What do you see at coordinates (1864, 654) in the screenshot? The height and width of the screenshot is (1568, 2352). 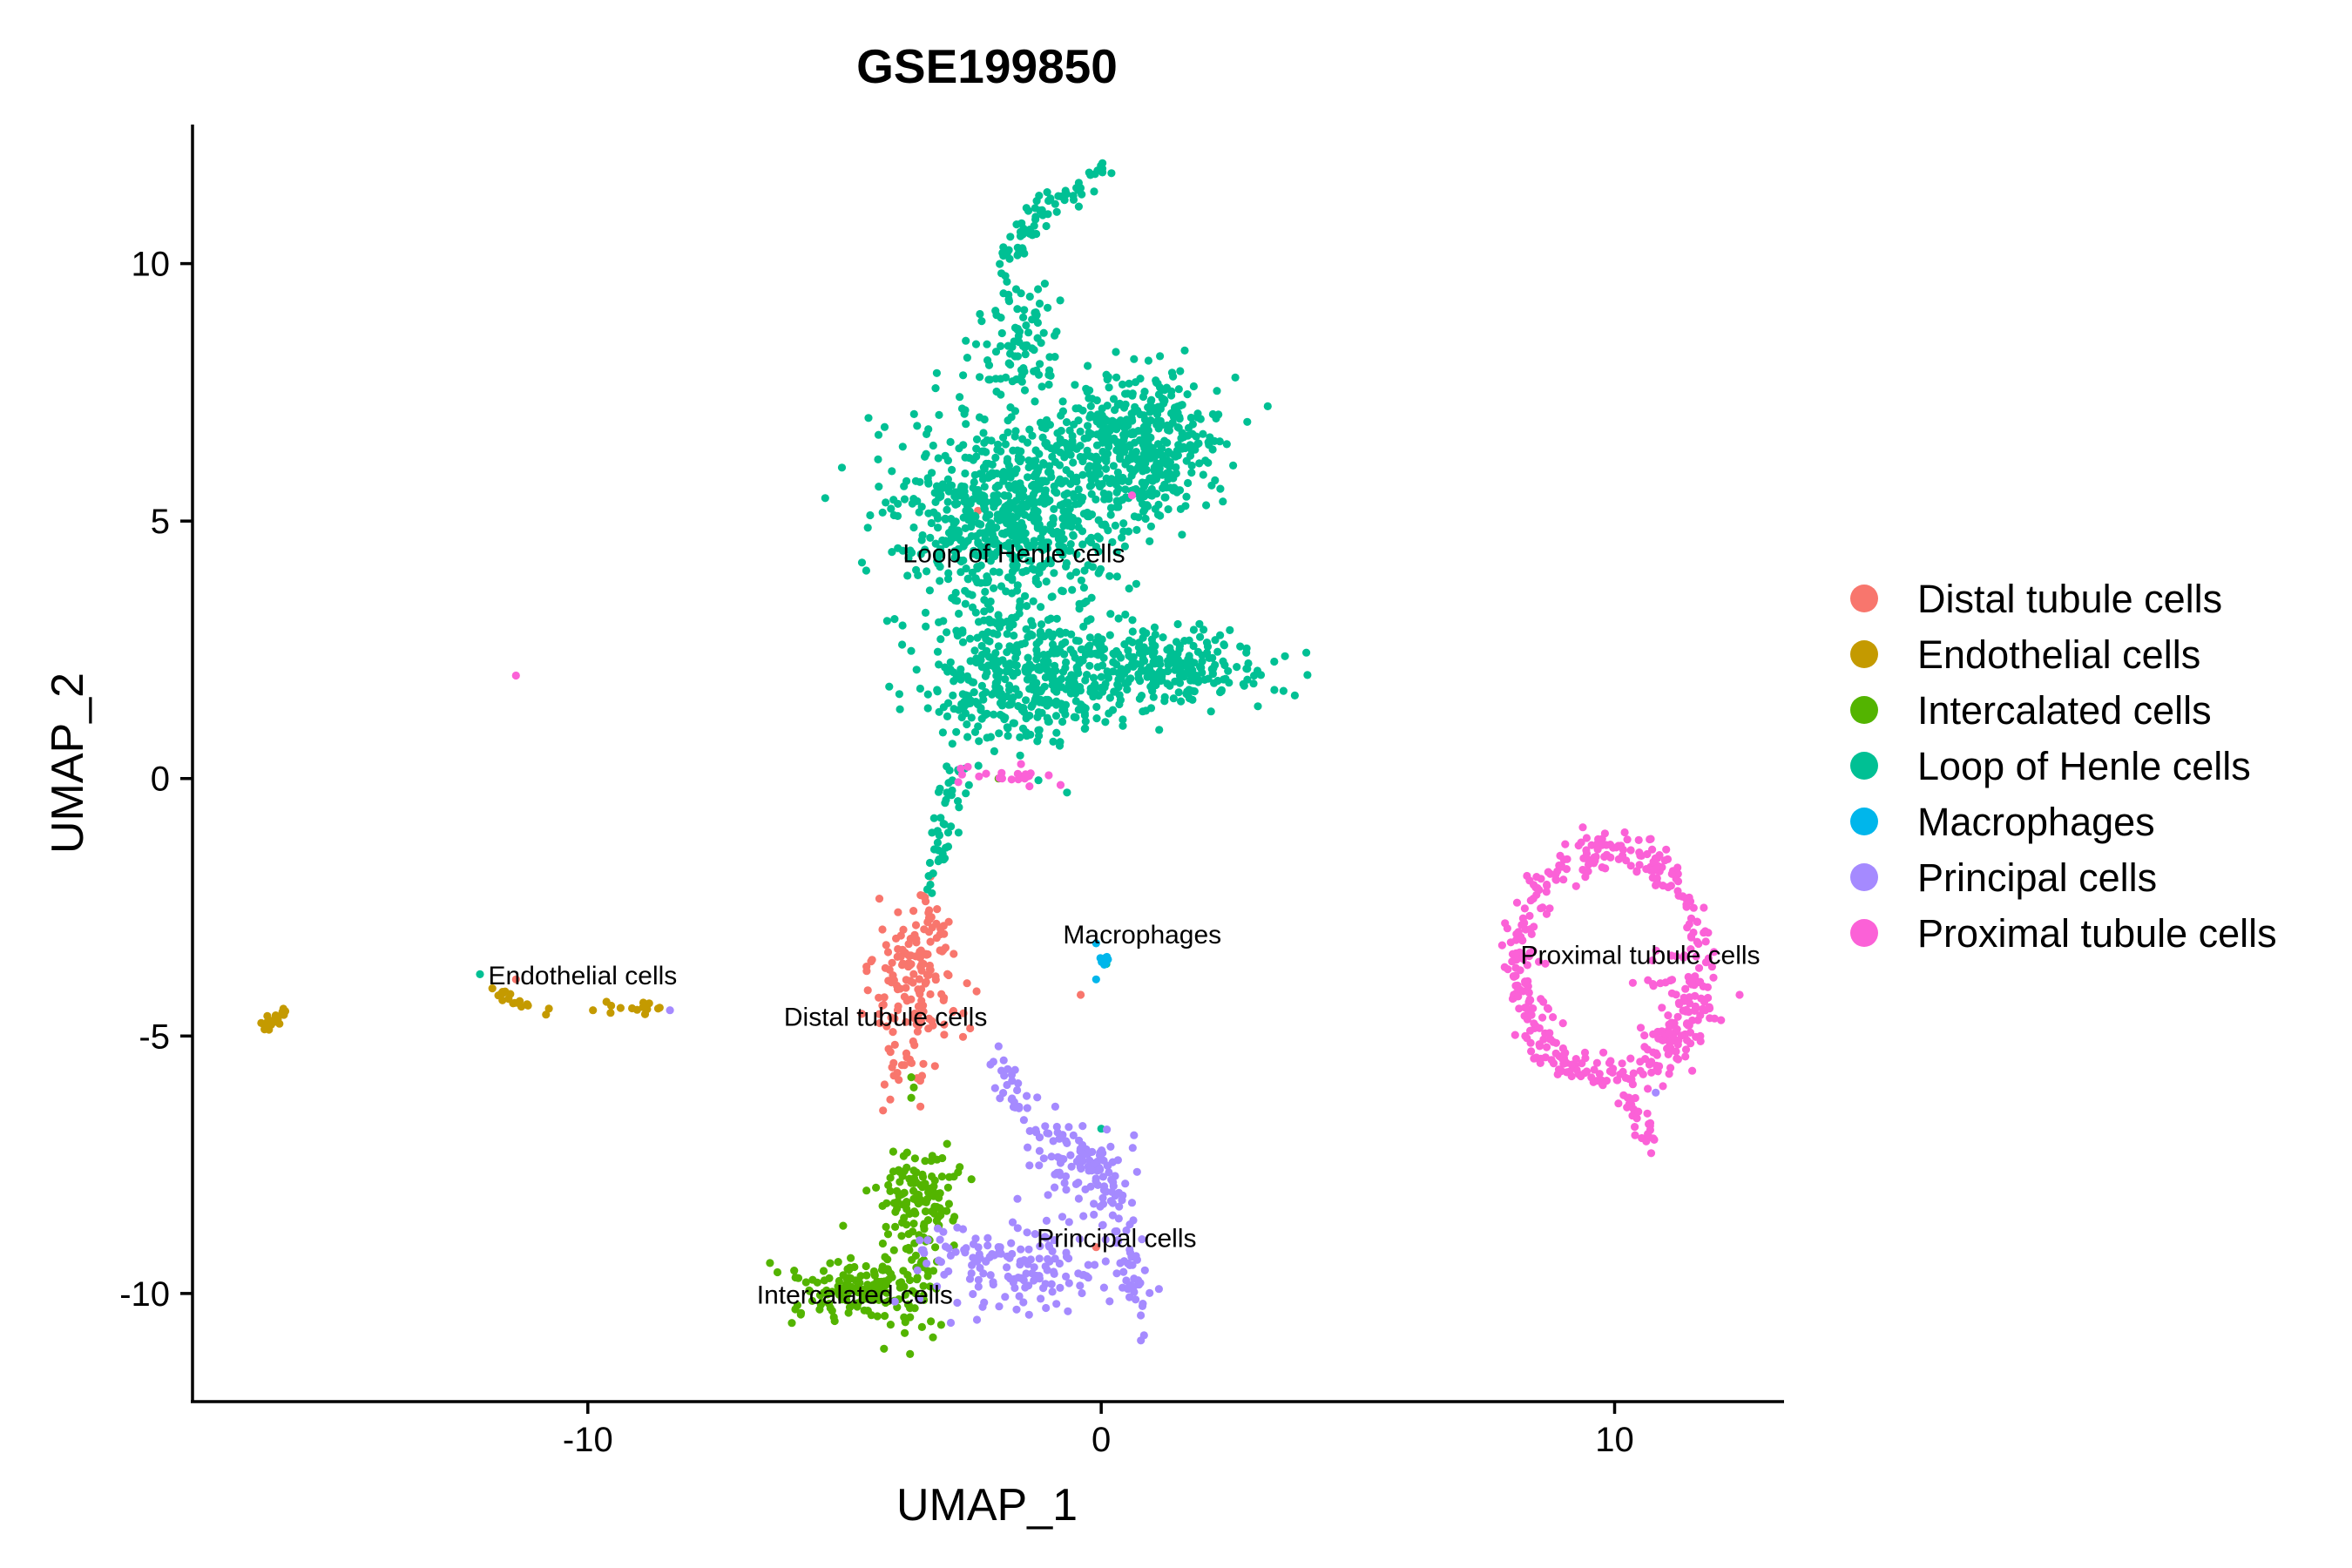 I see `legend-key` at bounding box center [1864, 654].